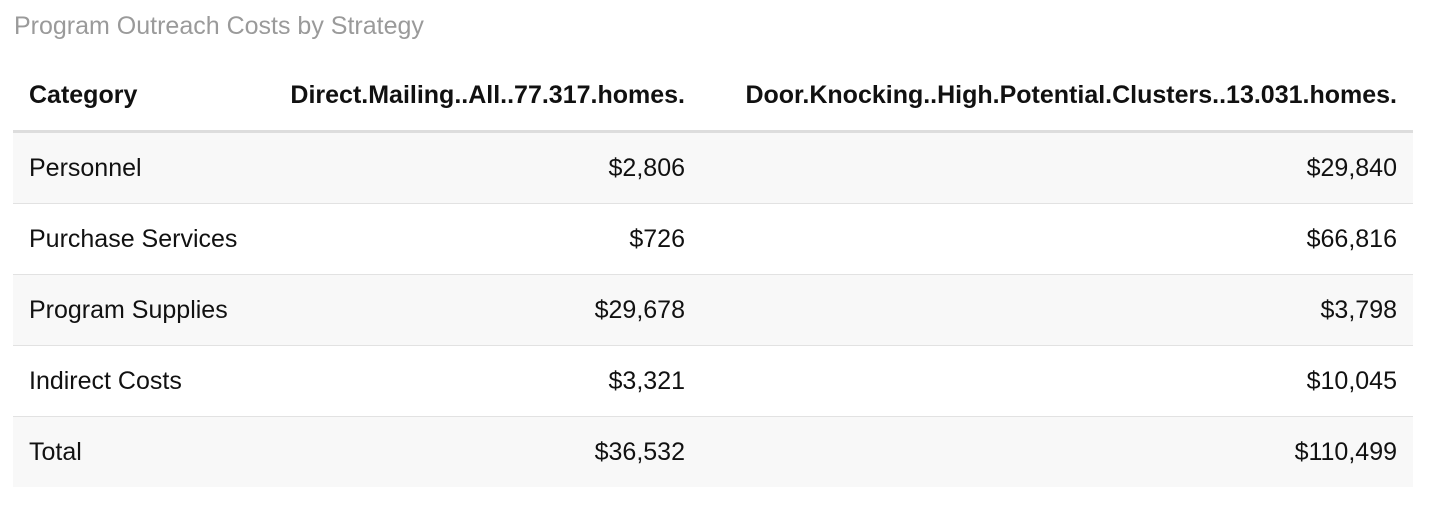  What do you see at coordinates (133, 96) in the screenshot?
I see `column-header-category: Category` at bounding box center [133, 96].